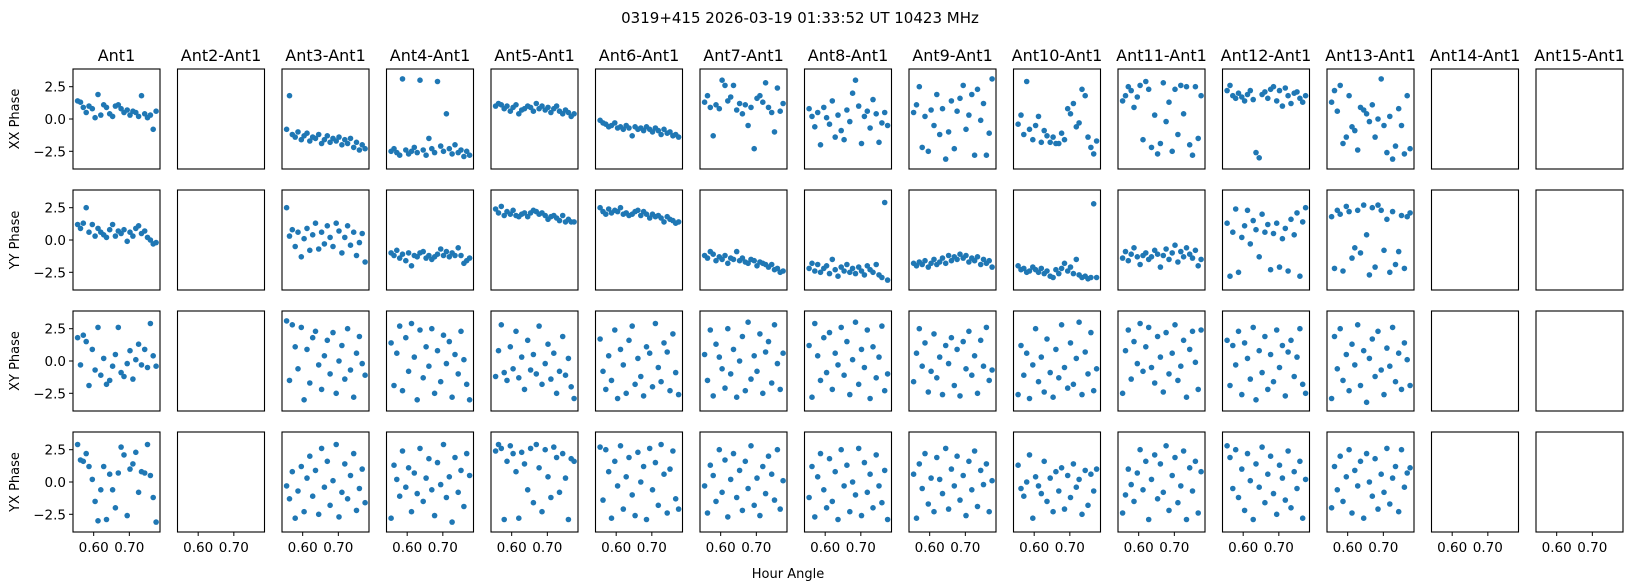 The image size is (1636, 586). I want to click on y-tick-label: 2.5, so click(55, 330).